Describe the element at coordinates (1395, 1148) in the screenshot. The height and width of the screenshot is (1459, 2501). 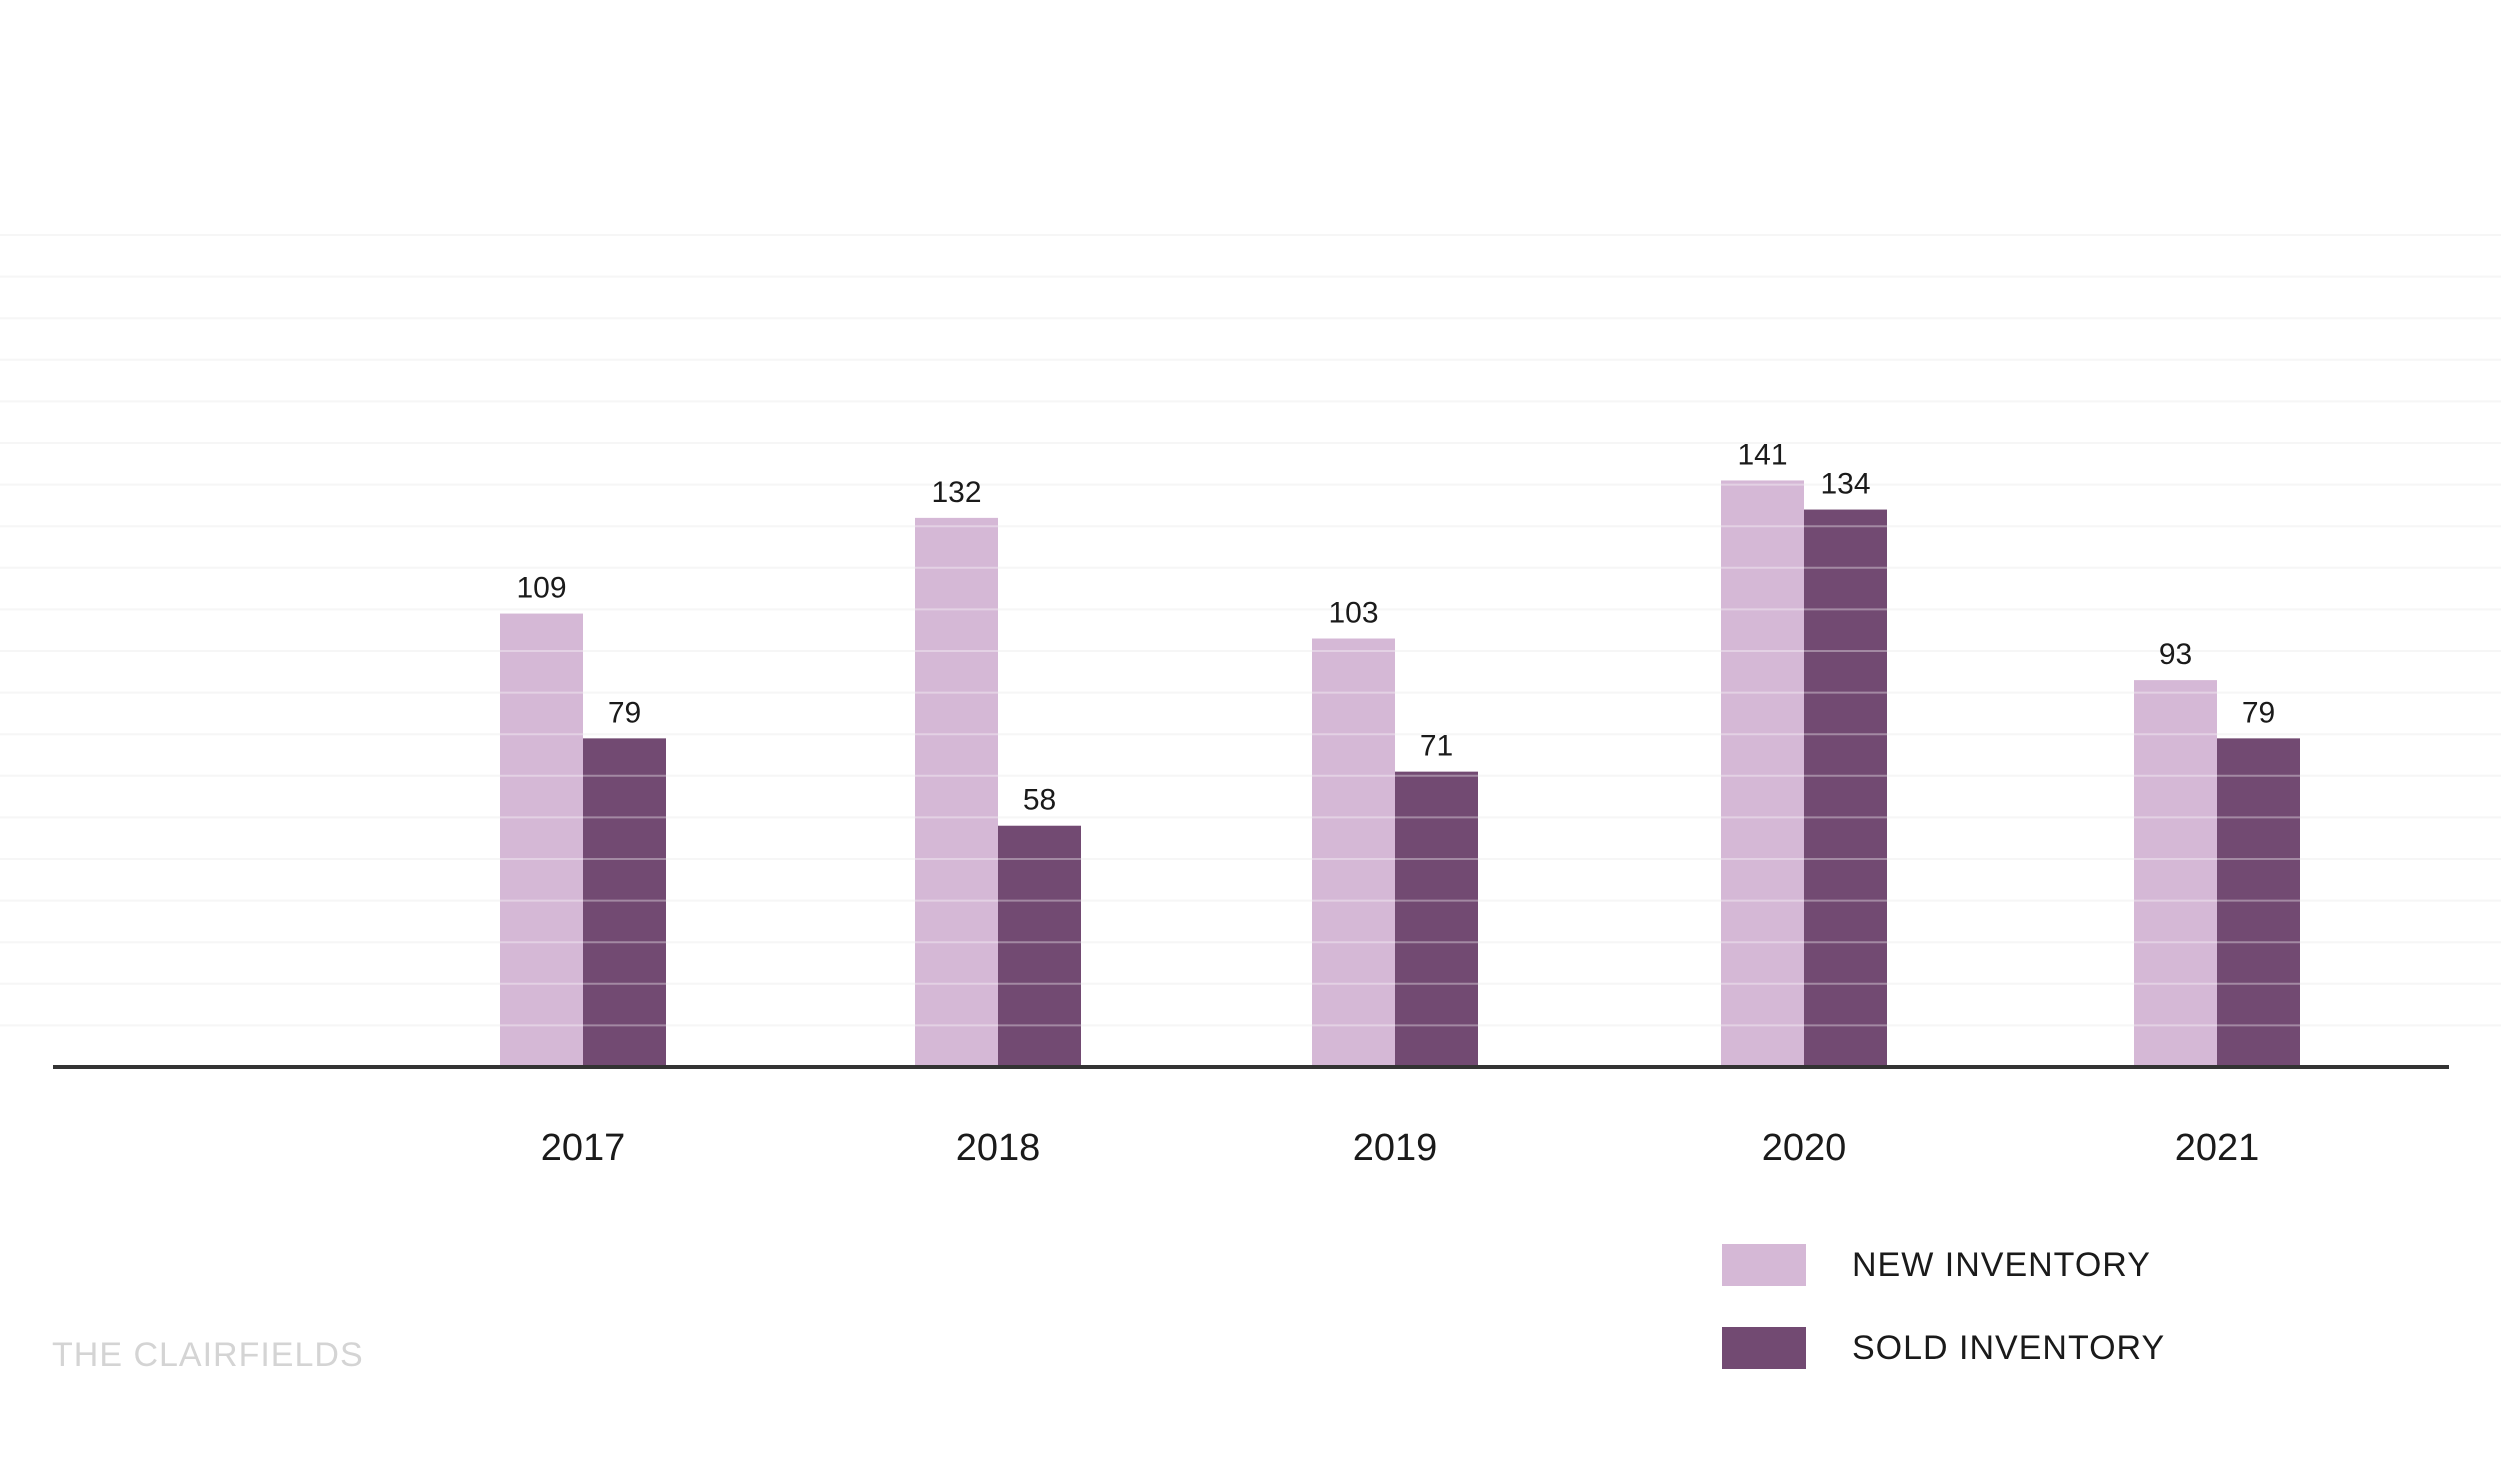
I see `x-tick-label-2019: 2019` at that location.